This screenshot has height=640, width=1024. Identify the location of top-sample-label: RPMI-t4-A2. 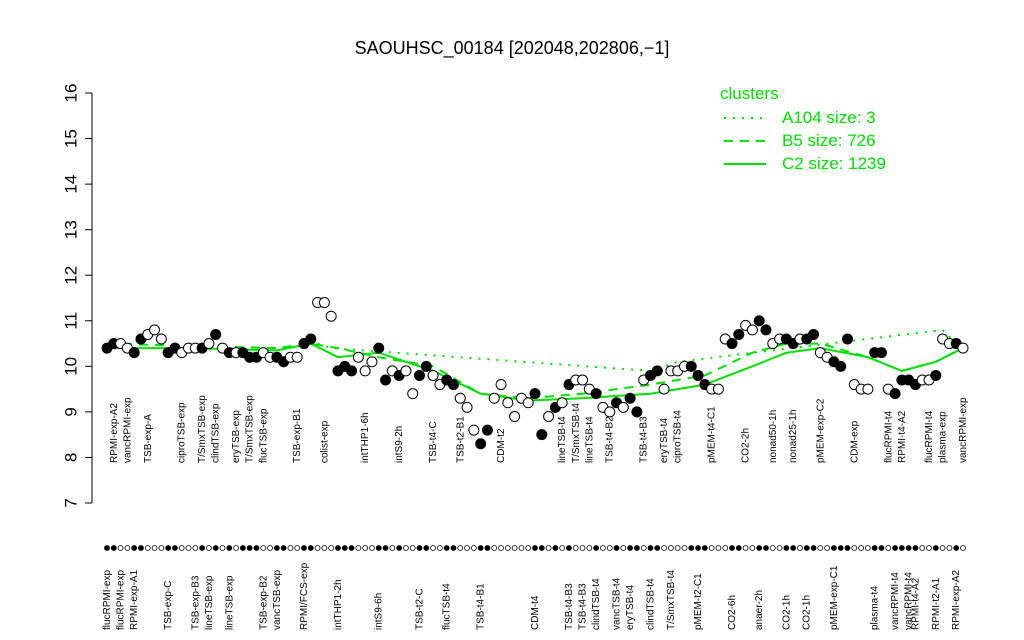
(902, 436).